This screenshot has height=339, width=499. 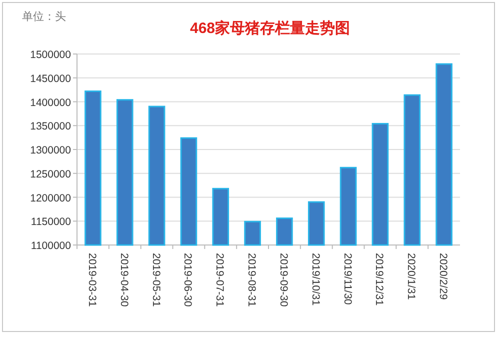 What do you see at coordinates (188, 280) in the screenshot?
I see `x-tick-label: 2019-06-30` at bounding box center [188, 280].